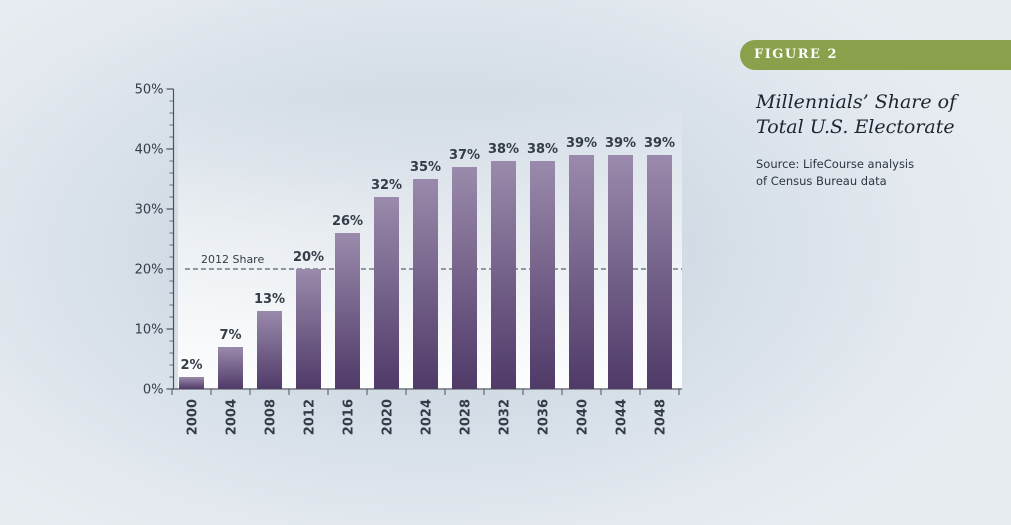 The width and height of the screenshot is (1011, 525). I want to click on bar-2048, so click(659, 272).